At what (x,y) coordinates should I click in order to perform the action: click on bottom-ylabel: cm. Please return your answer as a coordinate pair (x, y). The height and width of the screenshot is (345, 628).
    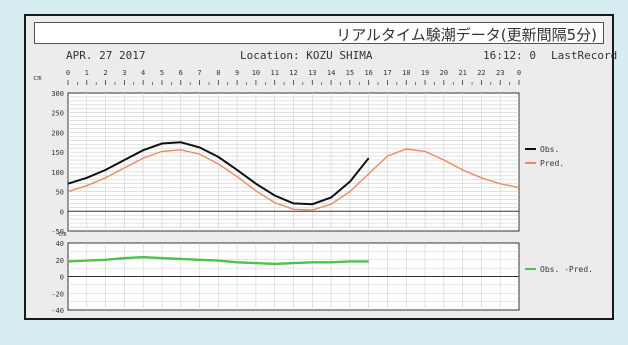
    Looking at the image, I should click on (62, 234).